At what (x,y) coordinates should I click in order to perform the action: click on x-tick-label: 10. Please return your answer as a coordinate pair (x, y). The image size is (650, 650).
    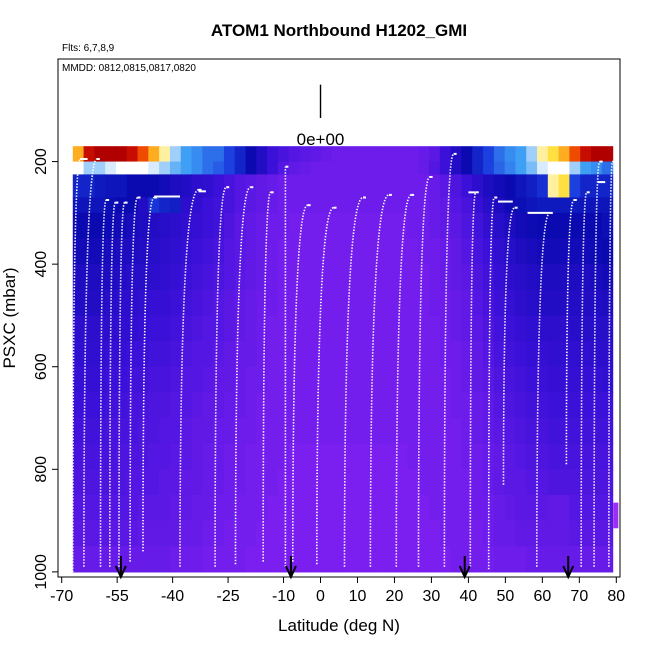
    Looking at the image, I should click on (358, 596).